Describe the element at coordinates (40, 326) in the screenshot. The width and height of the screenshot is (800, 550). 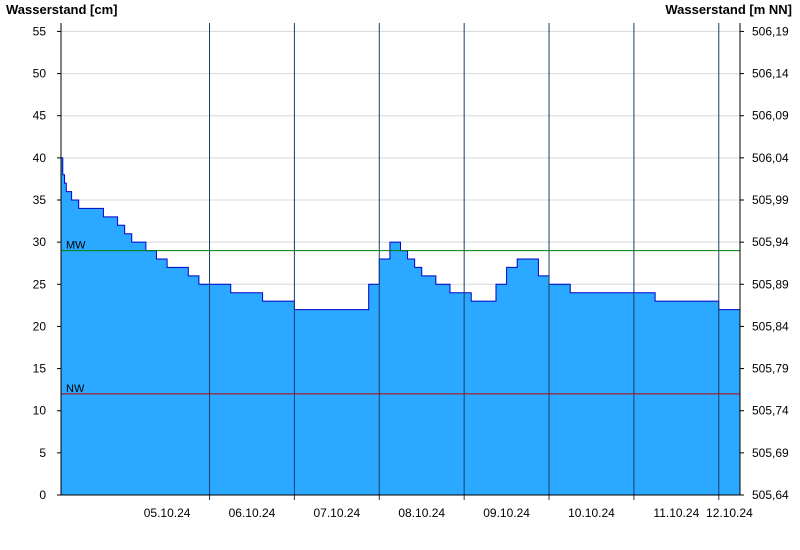
I see `left-tick-label: 20` at that location.